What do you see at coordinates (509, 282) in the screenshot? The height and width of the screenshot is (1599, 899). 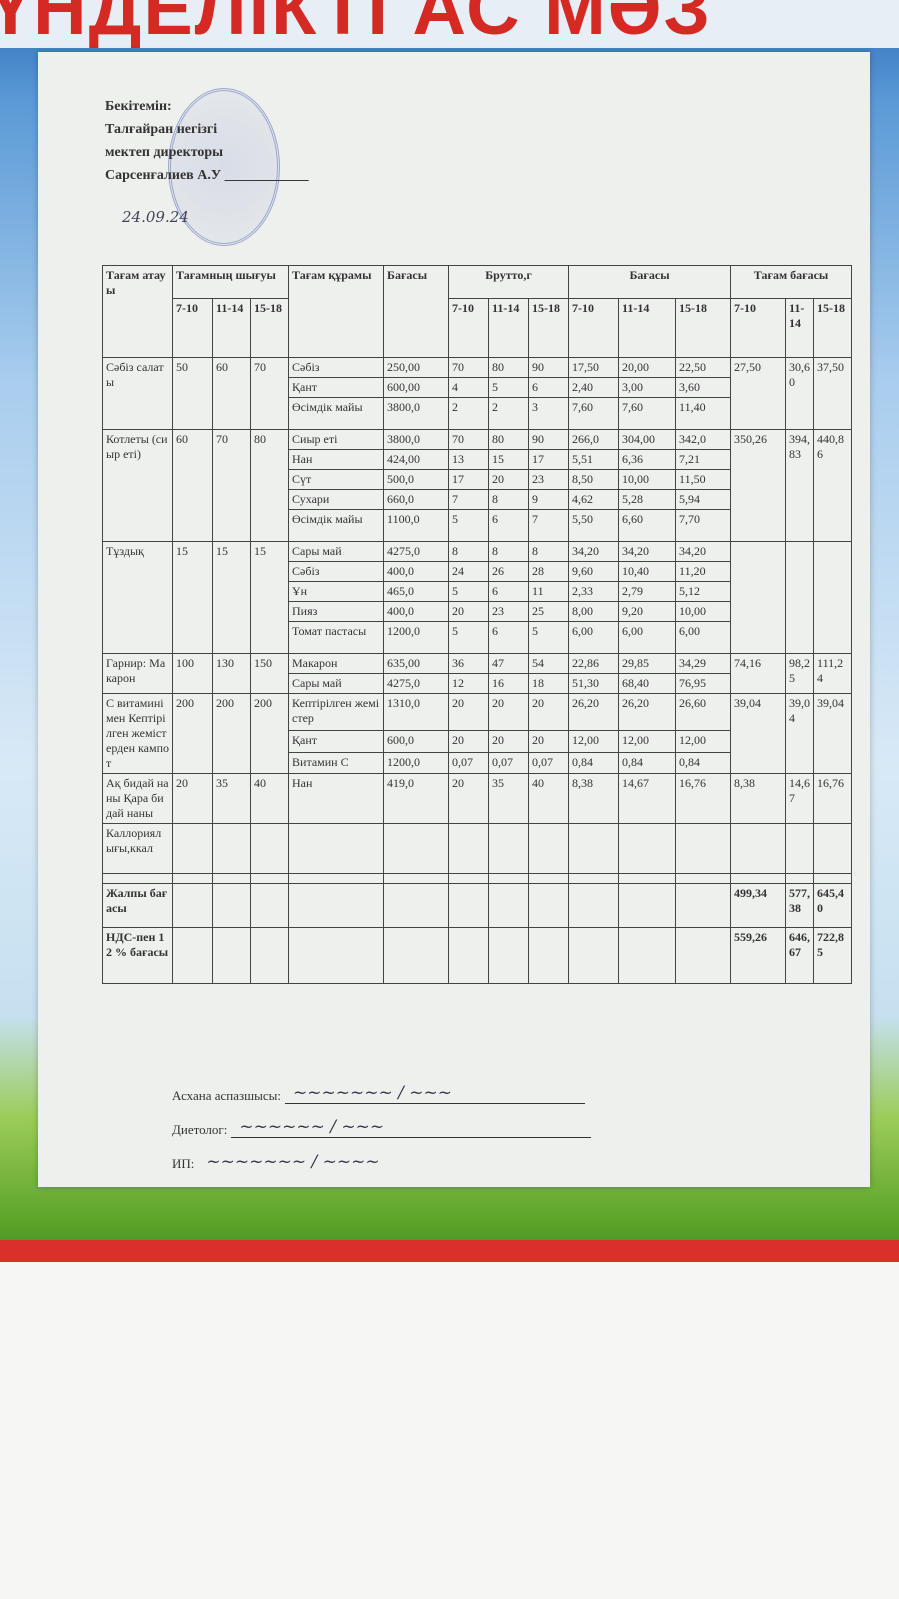 I see `header-brutto: Брутто,г` at bounding box center [509, 282].